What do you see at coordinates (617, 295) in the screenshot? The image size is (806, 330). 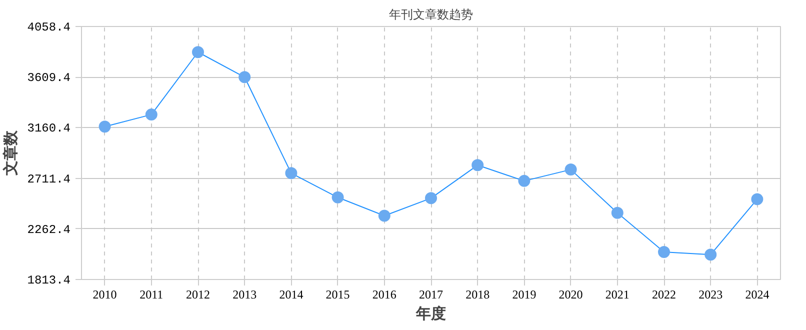 I see `x-tick-label: 2021` at bounding box center [617, 295].